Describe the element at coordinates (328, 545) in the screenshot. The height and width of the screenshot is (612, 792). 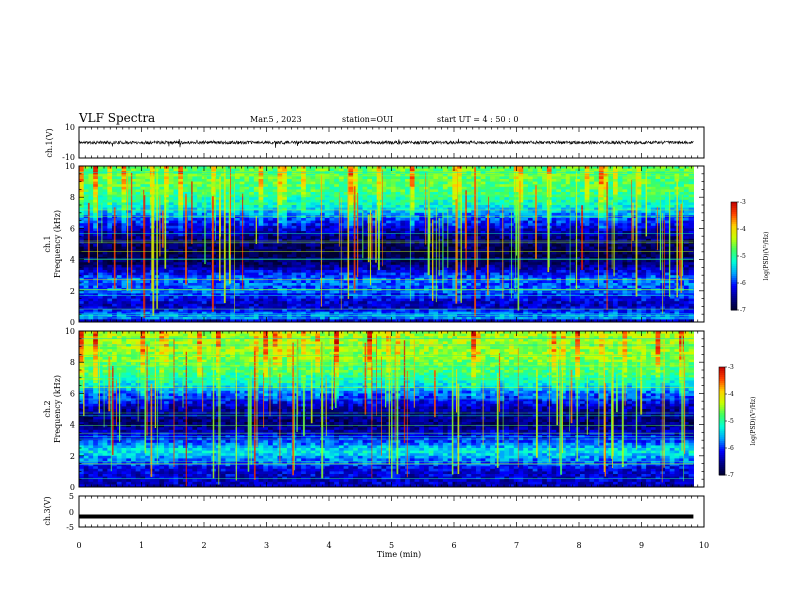
I see `time-tick-label: 4` at that location.